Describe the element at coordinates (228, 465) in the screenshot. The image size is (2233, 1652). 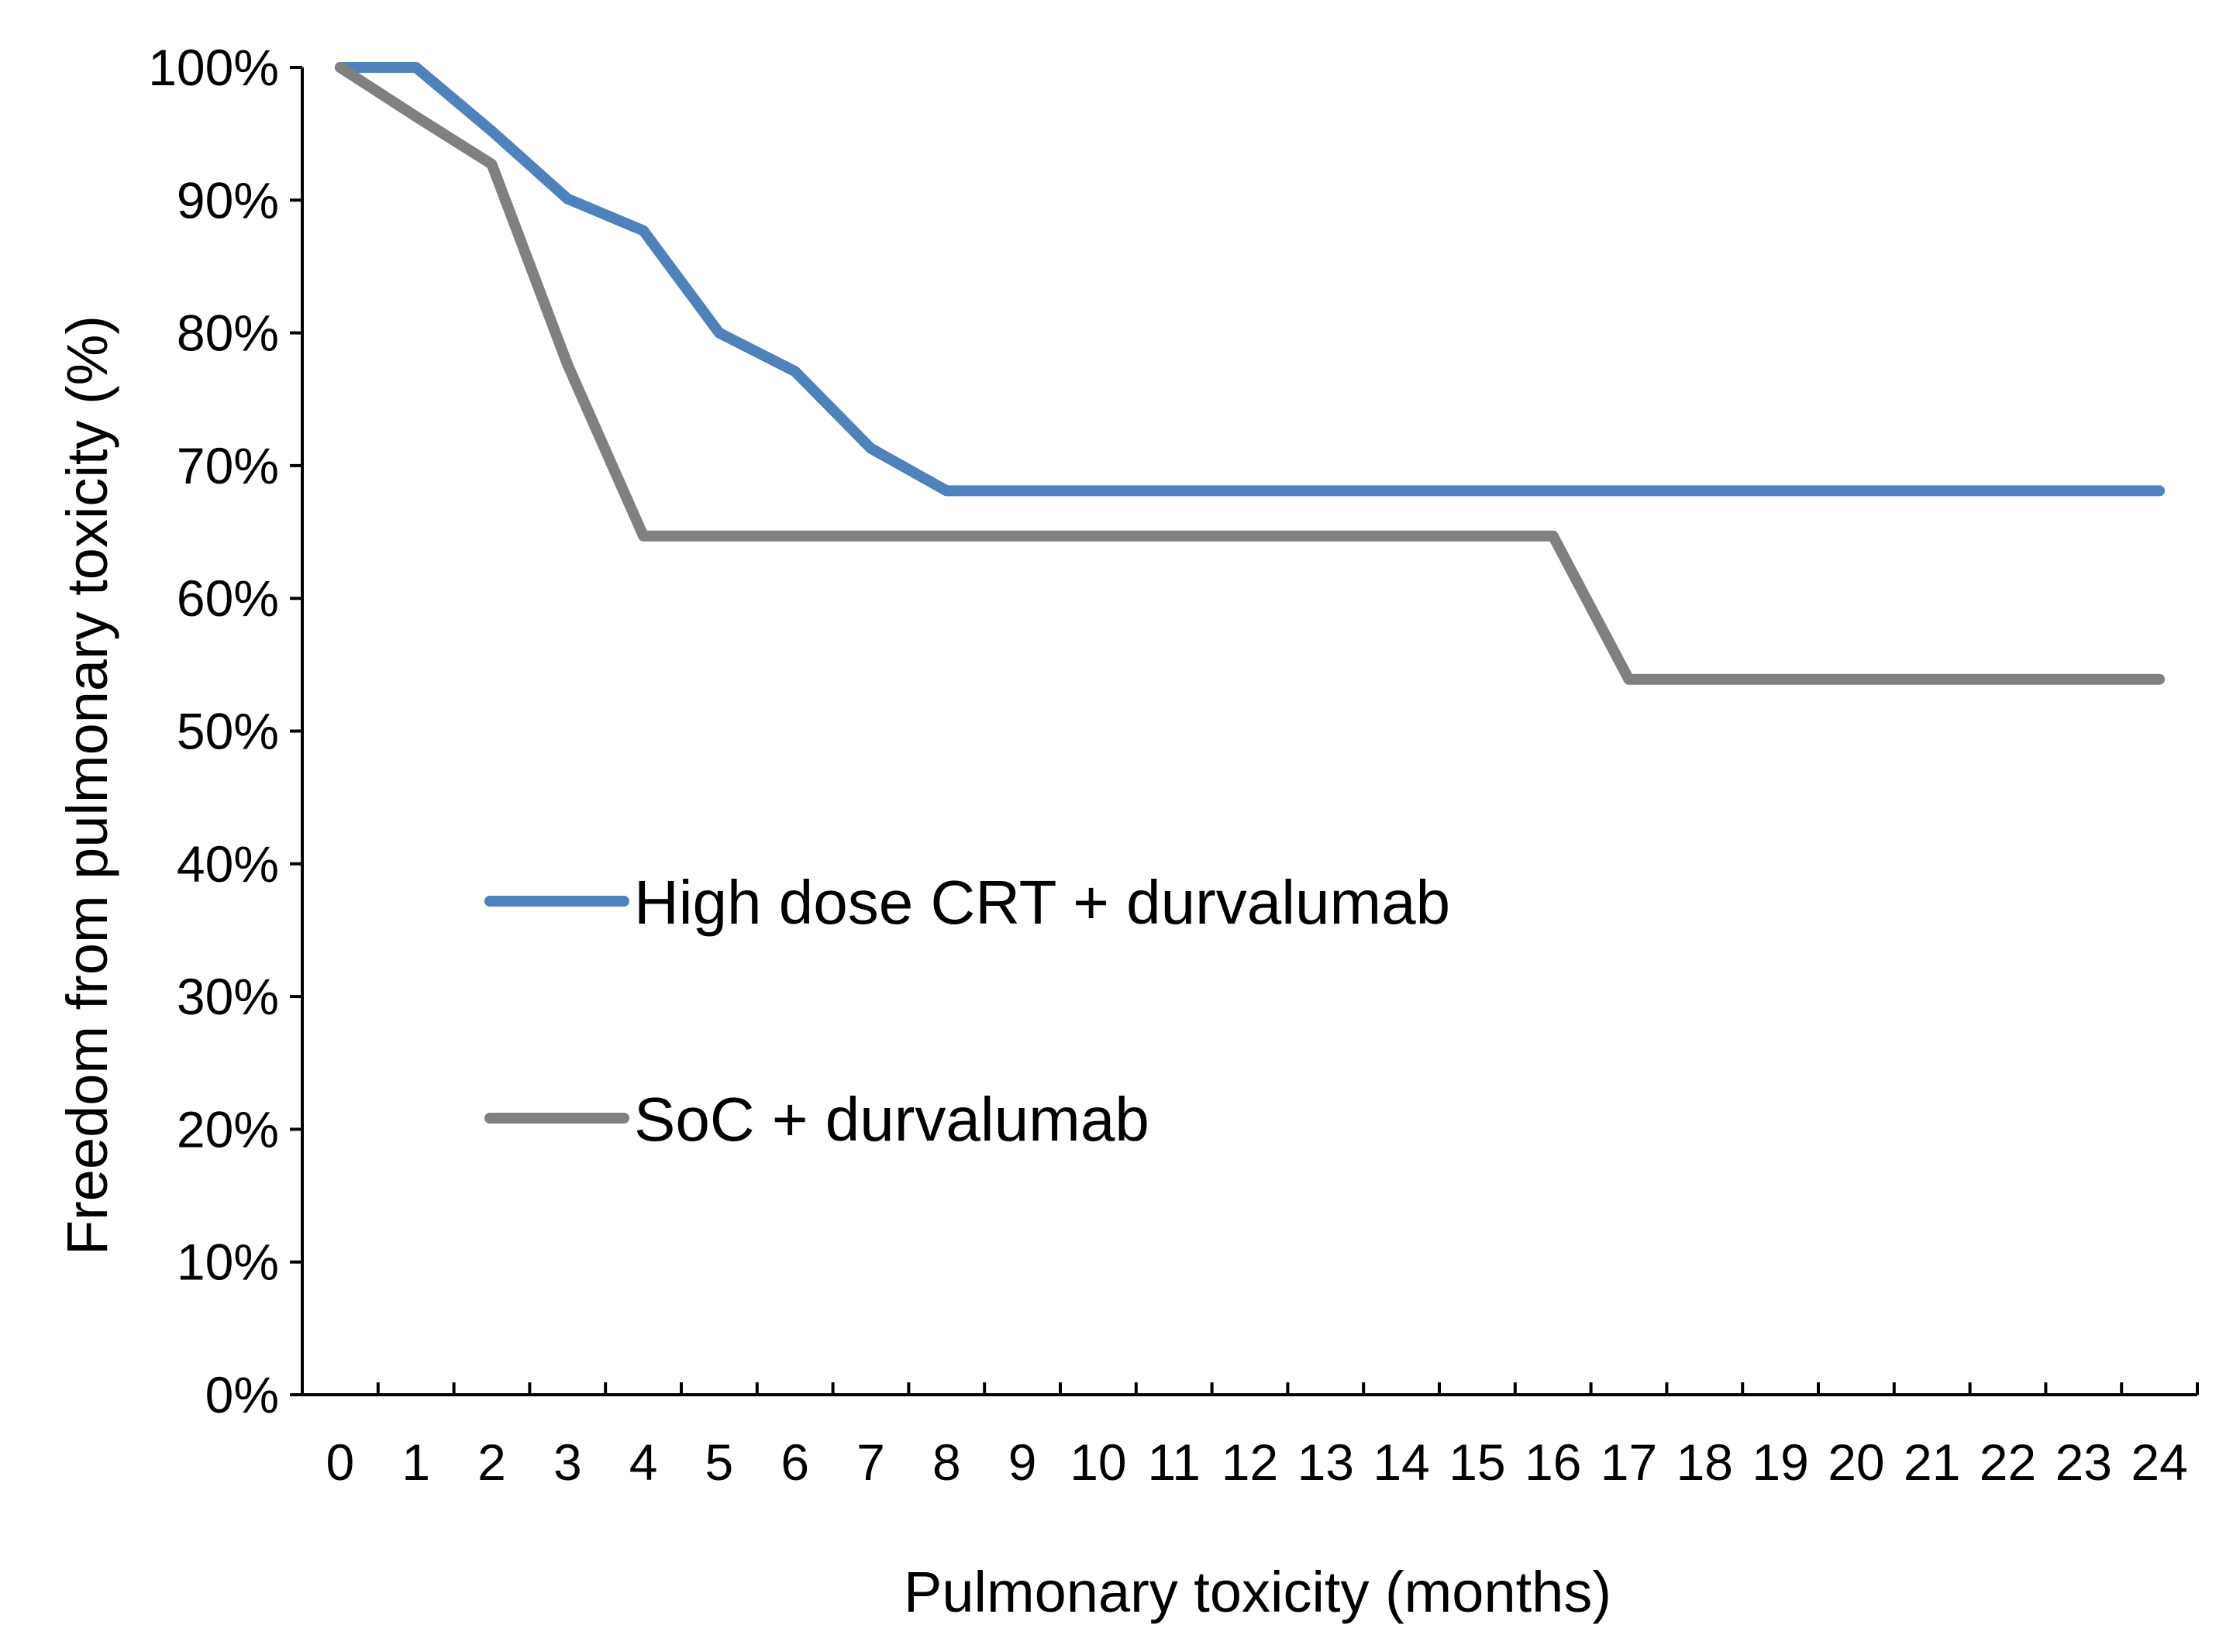
I see `y-tick-label: 70%` at that location.